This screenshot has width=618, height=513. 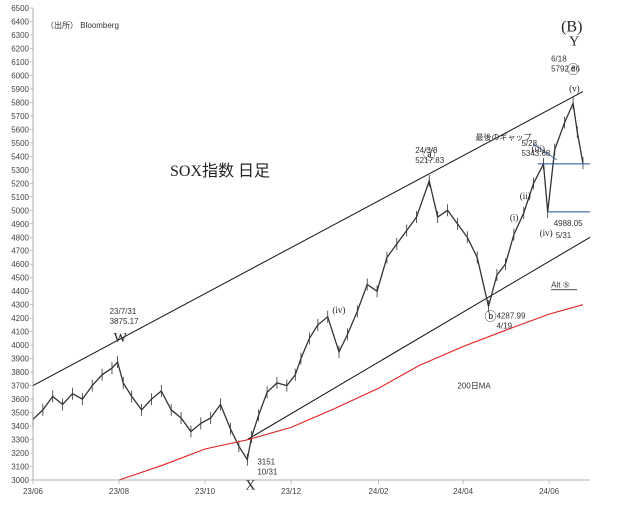 I want to click on wave-label: (ii), so click(x=525, y=196).